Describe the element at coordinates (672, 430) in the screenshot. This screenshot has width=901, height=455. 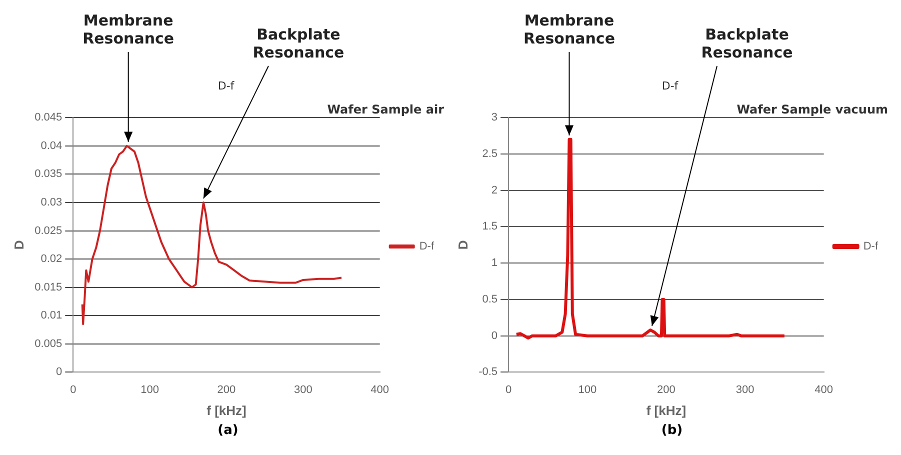
I see `text: (b)` at that location.